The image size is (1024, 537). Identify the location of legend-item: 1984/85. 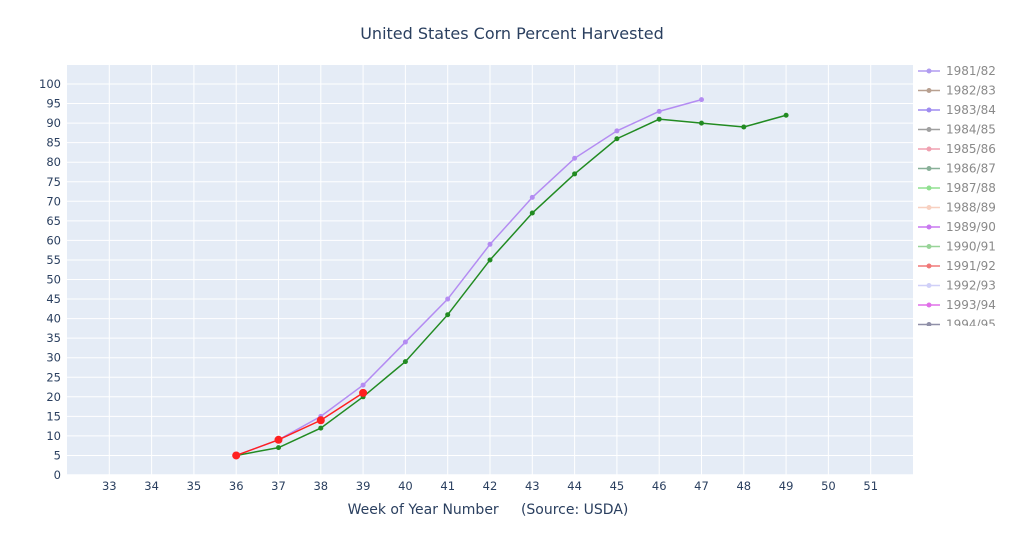
(957, 130).